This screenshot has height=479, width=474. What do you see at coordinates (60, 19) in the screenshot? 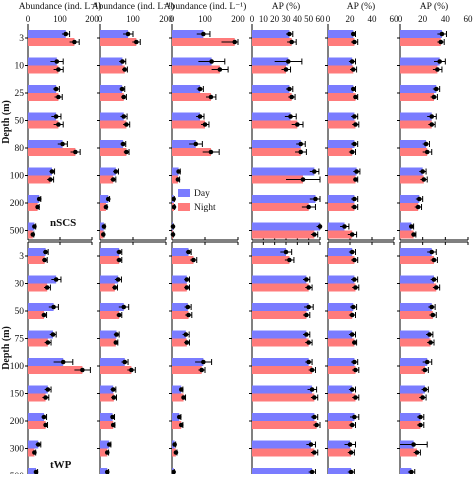
I see `x-tick-label: 100` at bounding box center [60, 19].